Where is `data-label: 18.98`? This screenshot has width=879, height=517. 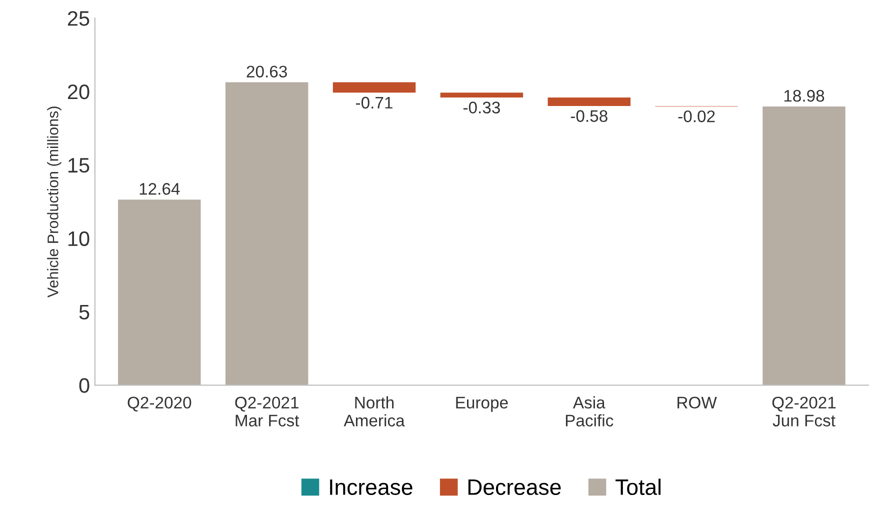 data-label: 18.98 is located at coordinates (804, 96).